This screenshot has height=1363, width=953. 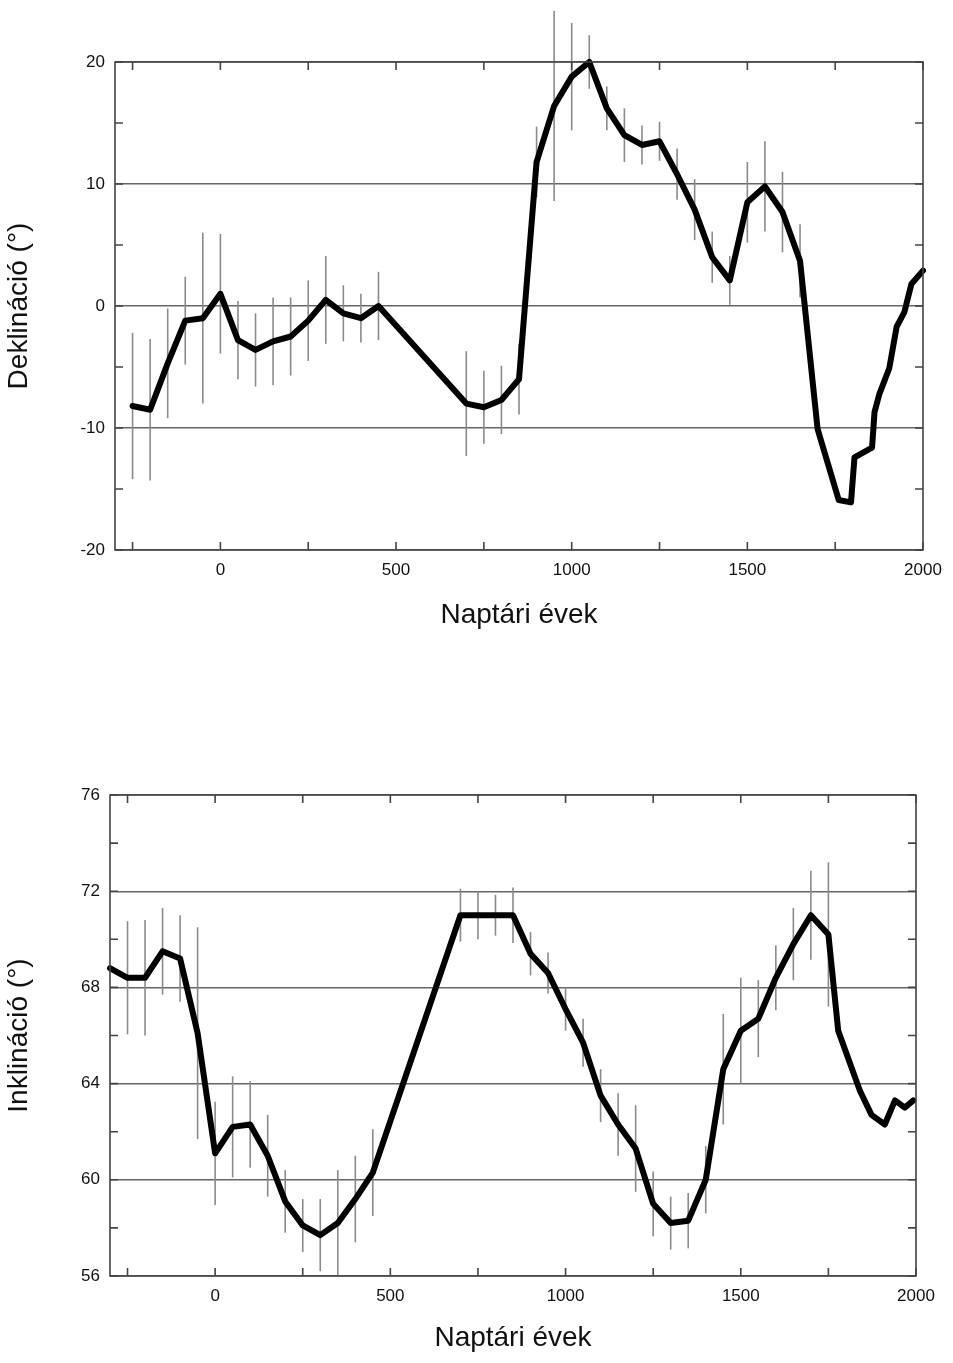 I want to click on y-tick-label: 76, so click(x=90, y=794).